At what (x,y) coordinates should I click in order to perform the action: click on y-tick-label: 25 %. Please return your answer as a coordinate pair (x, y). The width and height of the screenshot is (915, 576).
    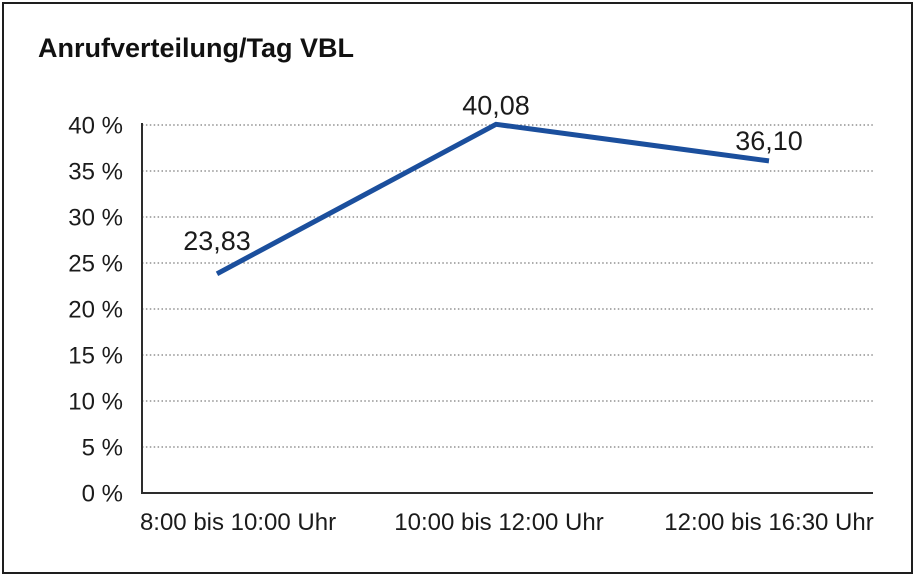
    Looking at the image, I should click on (95, 263).